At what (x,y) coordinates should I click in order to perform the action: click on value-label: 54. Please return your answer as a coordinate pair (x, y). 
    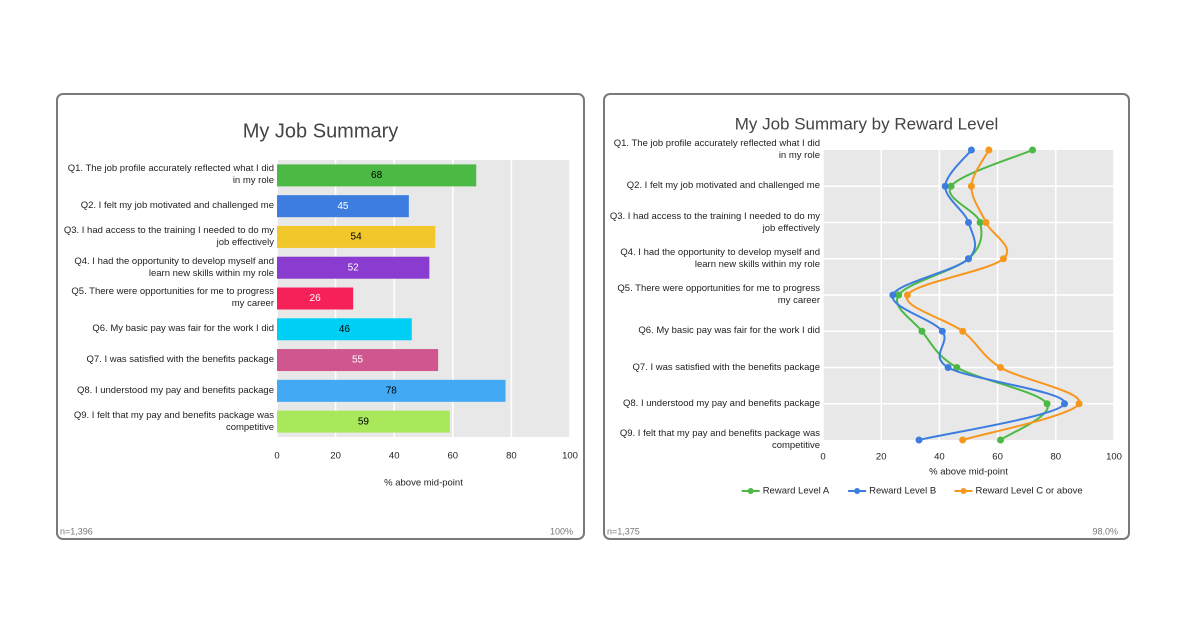
    Looking at the image, I should click on (357, 237).